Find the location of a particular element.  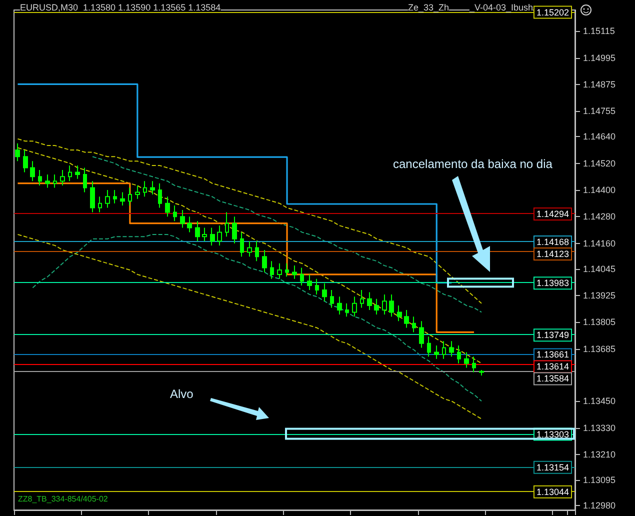

y-tick-label: 1.13095 is located at coordinates (599, 480).